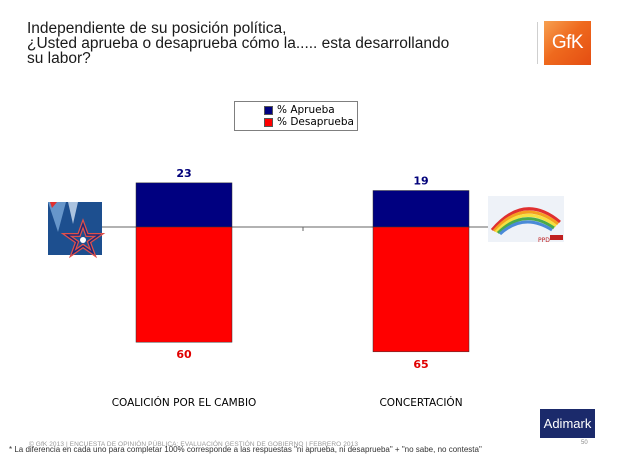 Image resolution: width=630 pixels, height=454 pixels. I want to click on svg-text: PPD, so click(544, 240).